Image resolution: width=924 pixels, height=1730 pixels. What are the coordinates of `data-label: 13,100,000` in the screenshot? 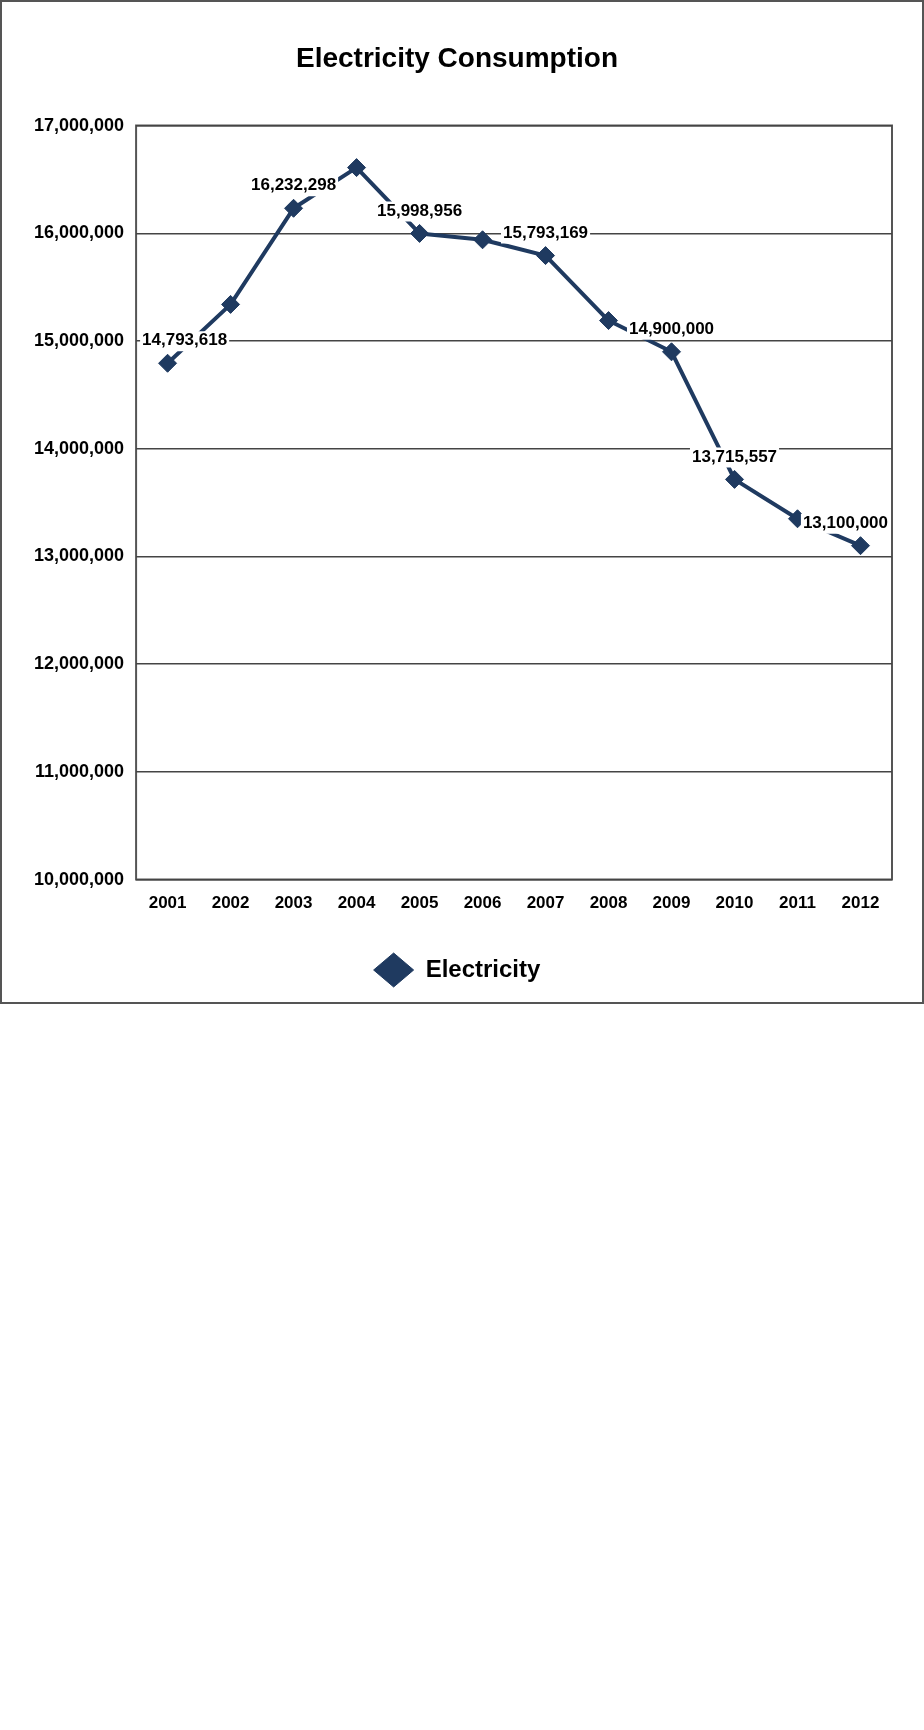 It's located at (845, 522).